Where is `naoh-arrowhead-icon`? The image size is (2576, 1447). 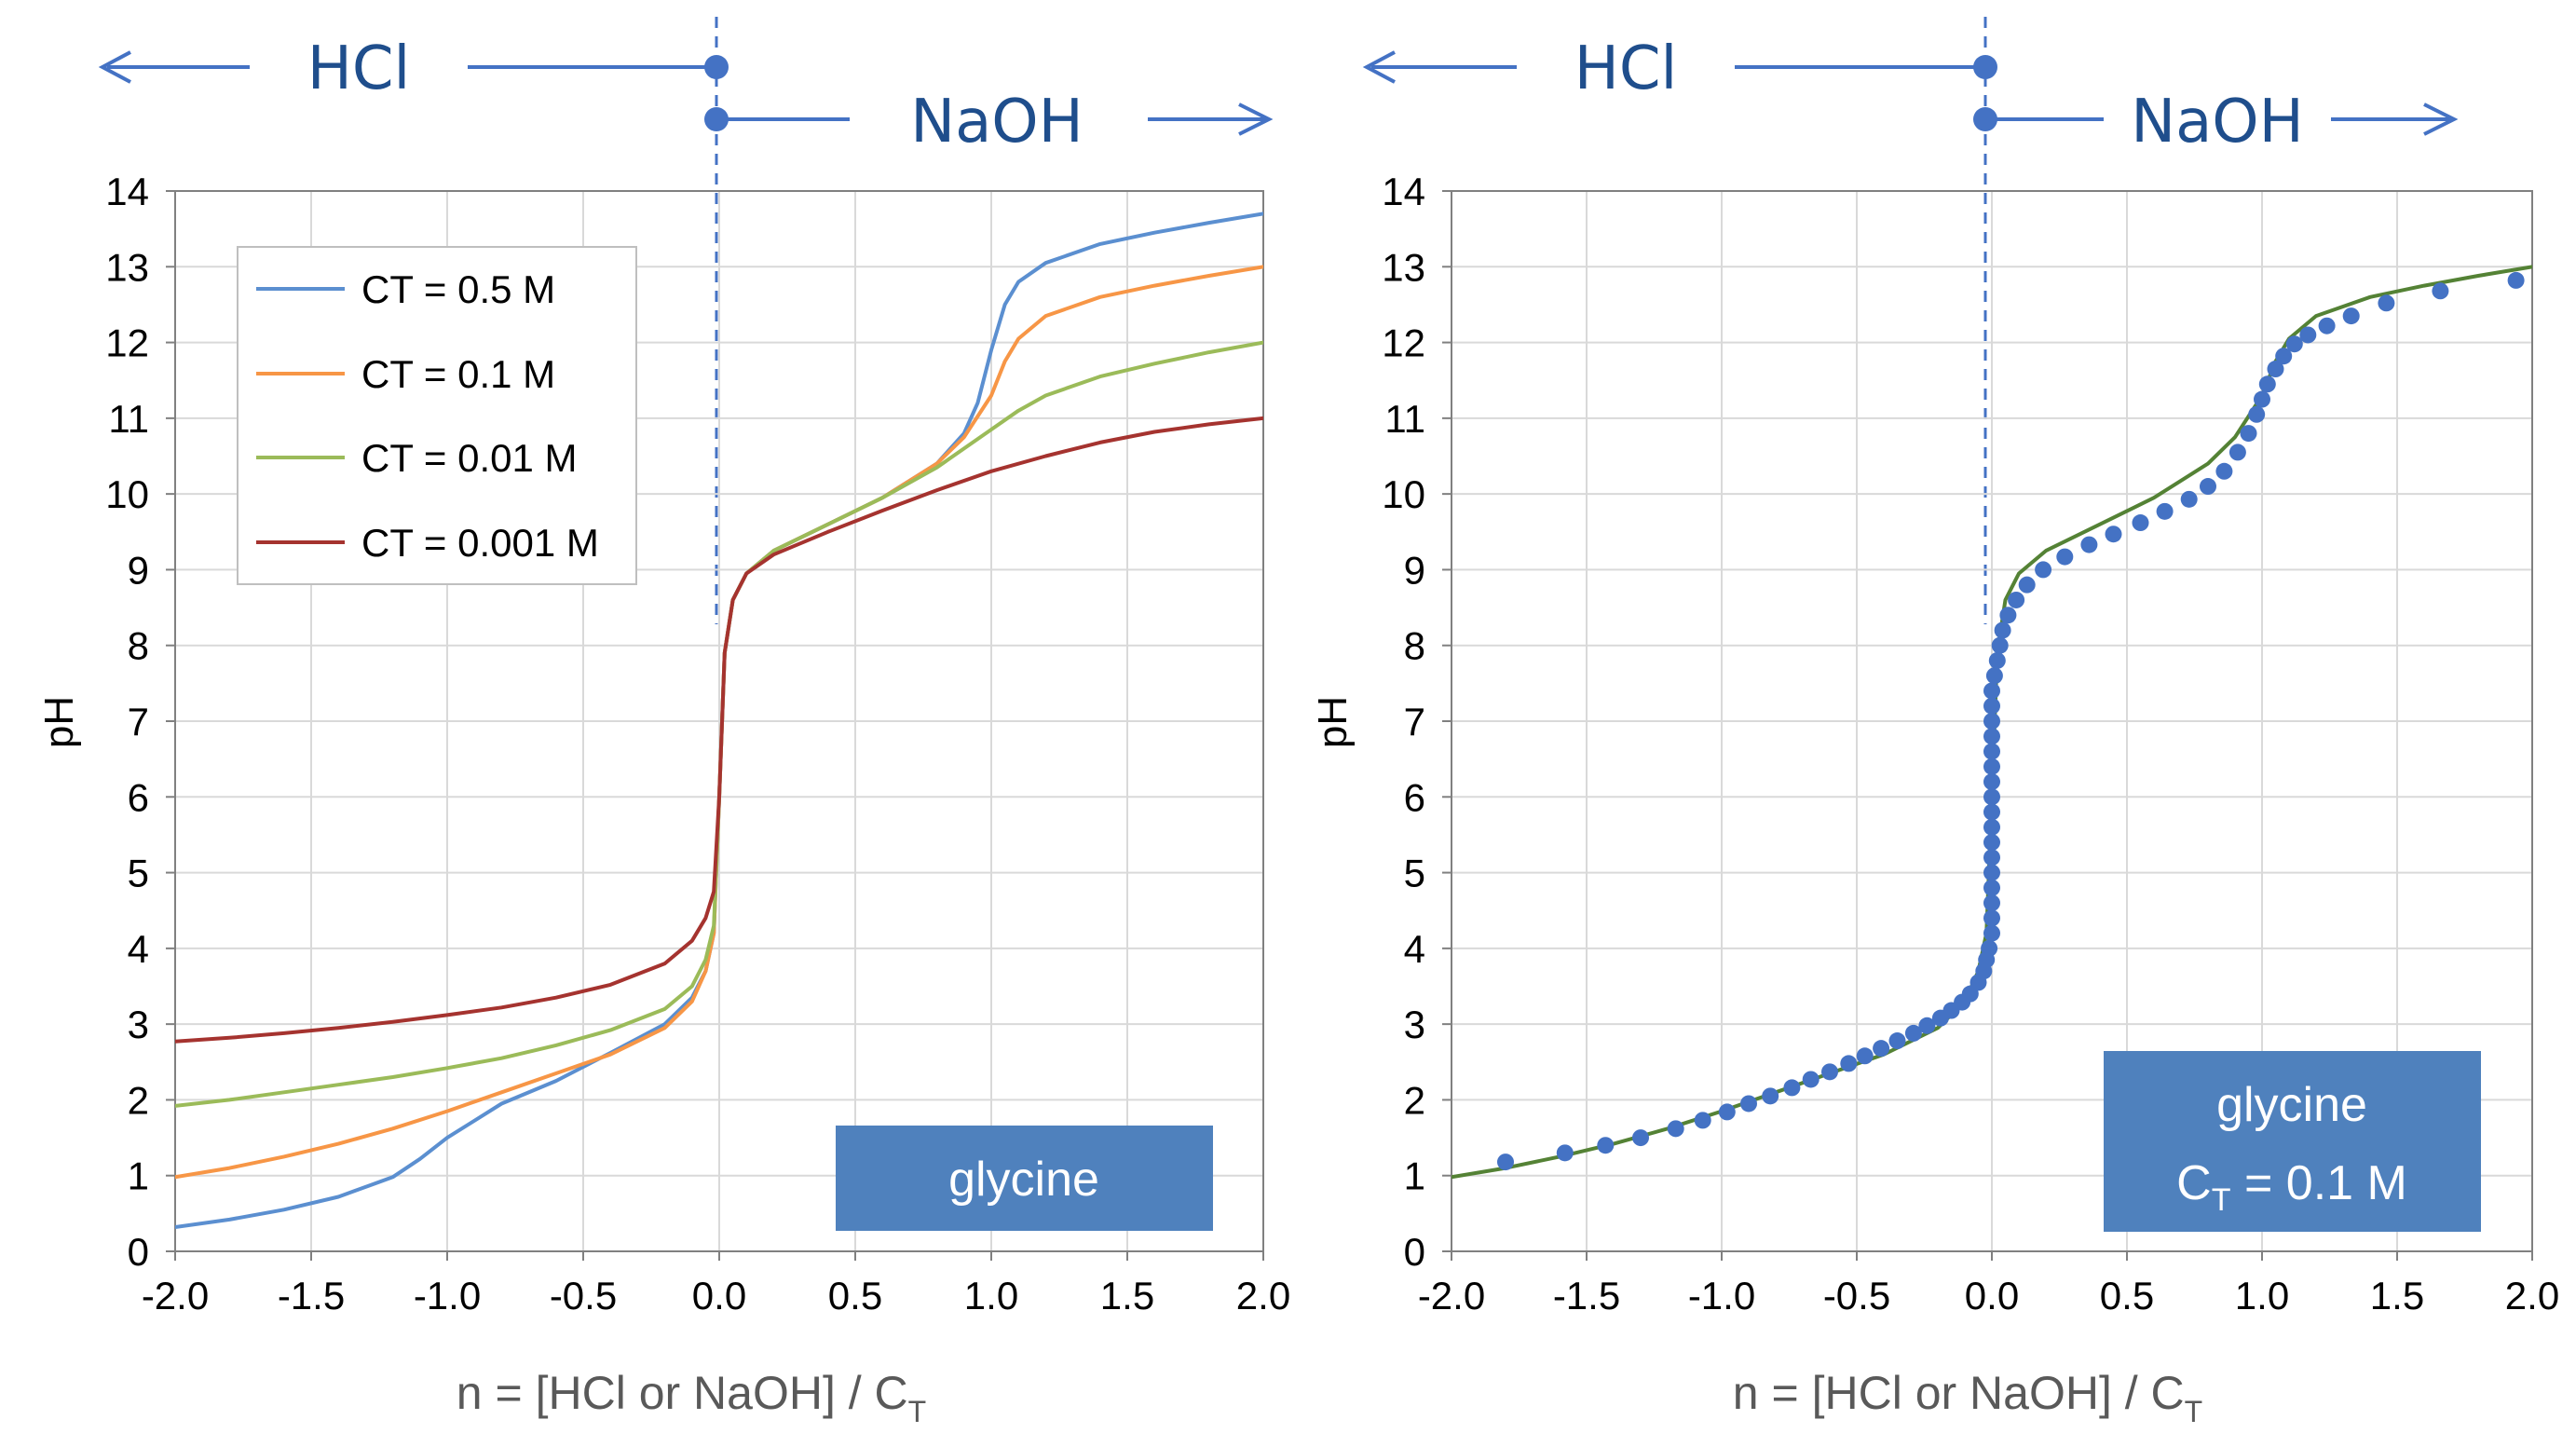 naoh-arrowhead-icon is located at coordinates (1256, 119).